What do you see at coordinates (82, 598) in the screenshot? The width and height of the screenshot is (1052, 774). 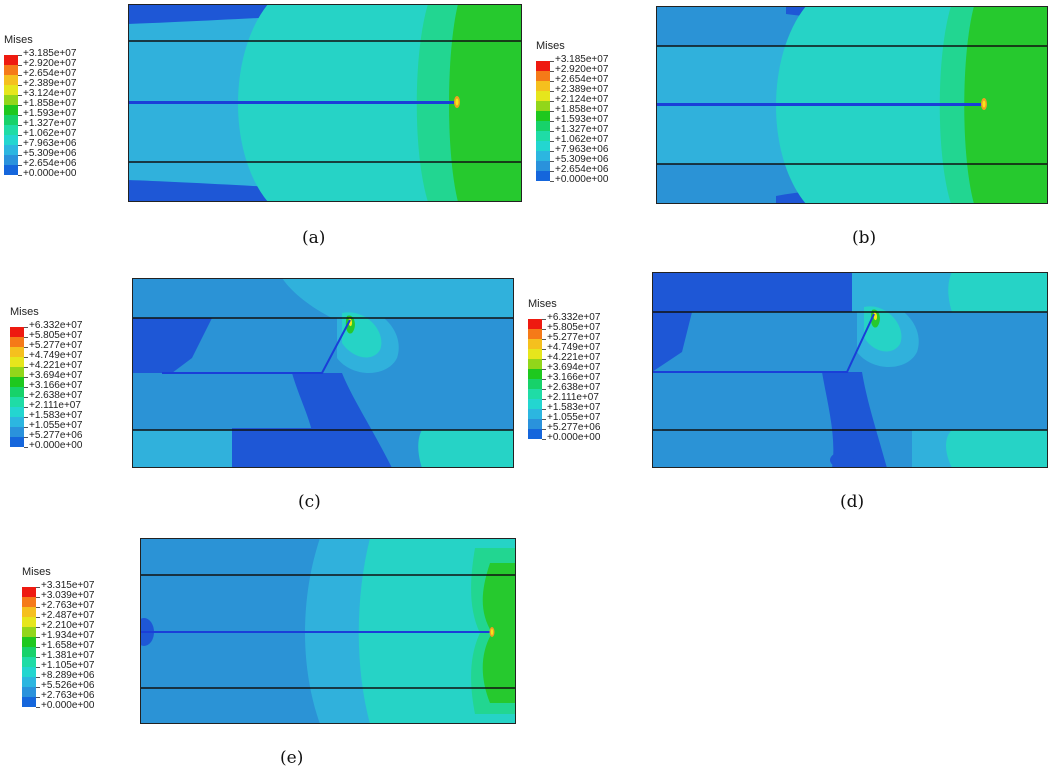 I see `legend-row: +3.039e+07` at bounding box center [82, 598].